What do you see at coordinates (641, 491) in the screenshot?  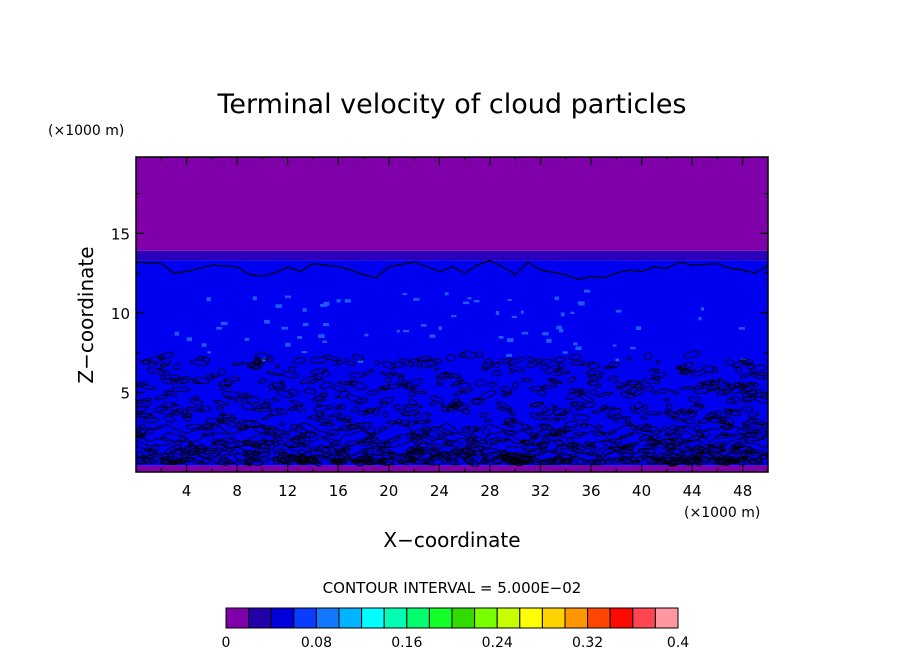 I see `x-tick-label: 40` at bounding box center [641, 491].